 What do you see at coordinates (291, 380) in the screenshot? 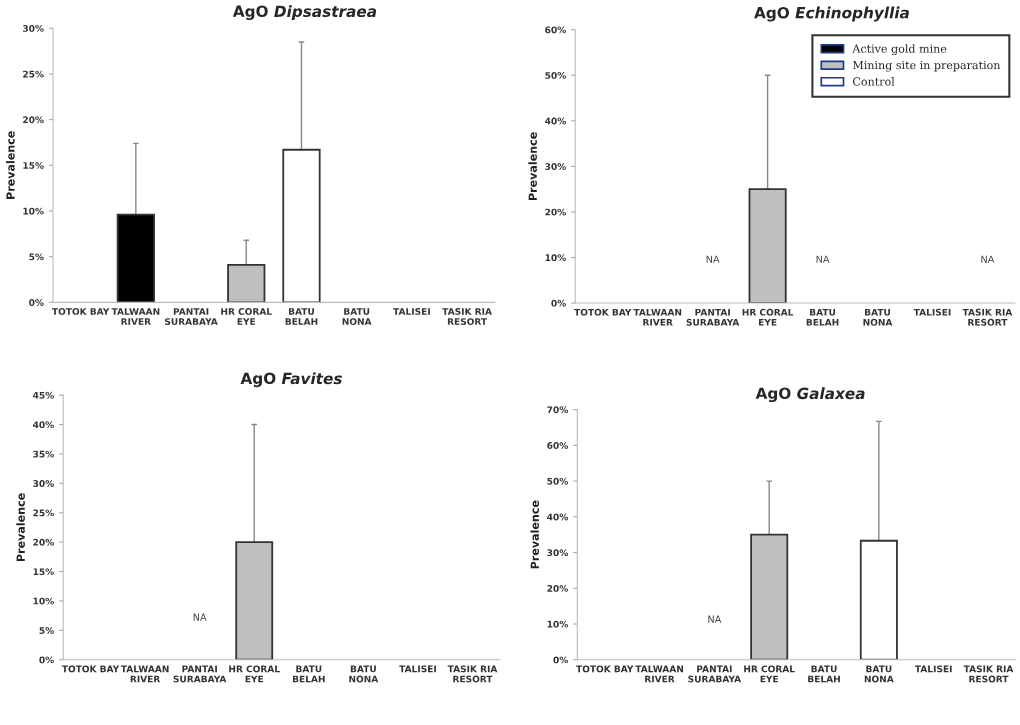
I see `chart-title: AgO Favites` at bounding box center [291, 380].